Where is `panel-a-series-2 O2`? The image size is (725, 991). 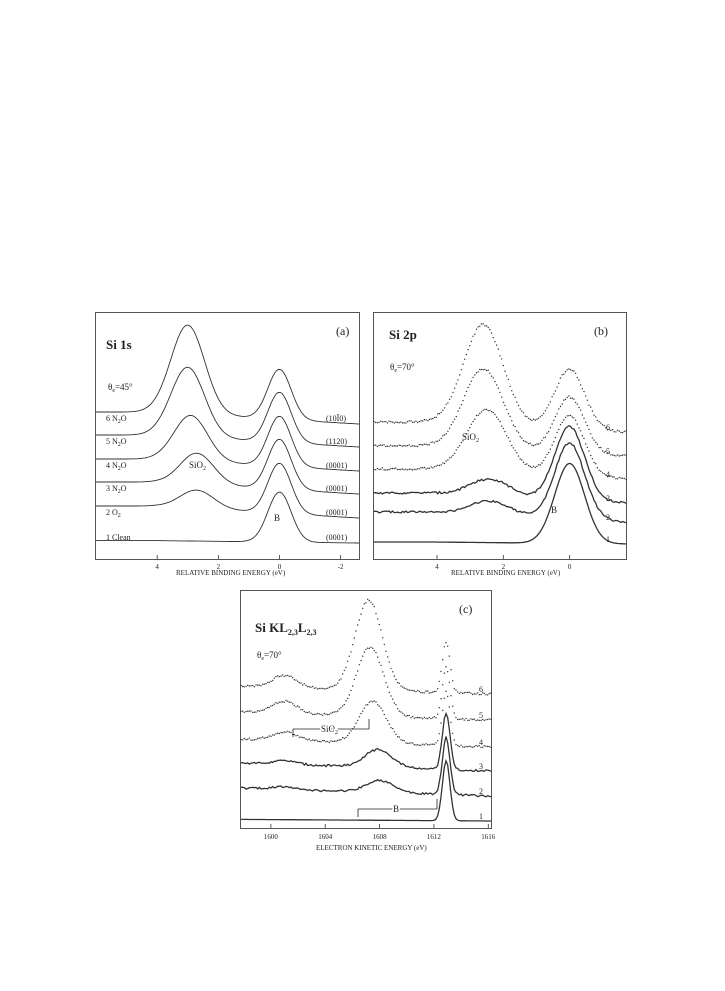 panel-a-series-2 O2 is located at coordinates (228, 490).